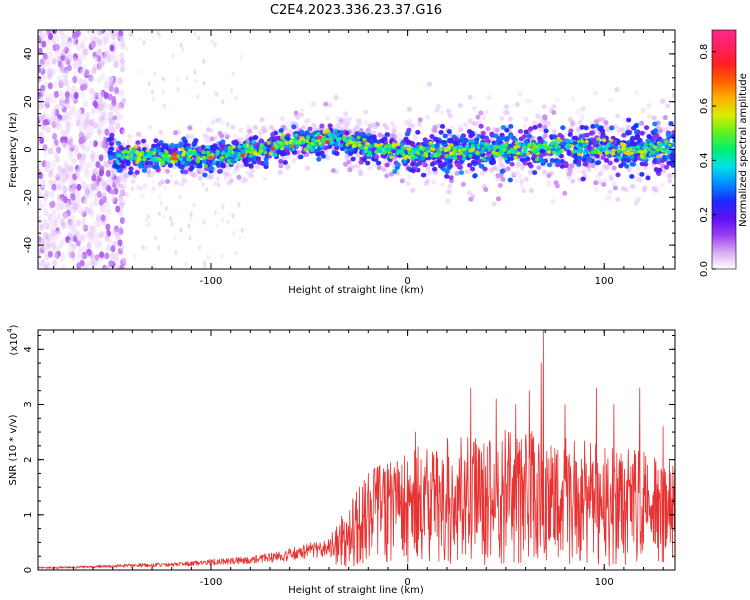 This screenshot has height=600, width=750. What do you see at coordinates (28, 101) in the screenshot?
I see `spectrogram-ytick-label: 20` at bounding box center [28, 101].